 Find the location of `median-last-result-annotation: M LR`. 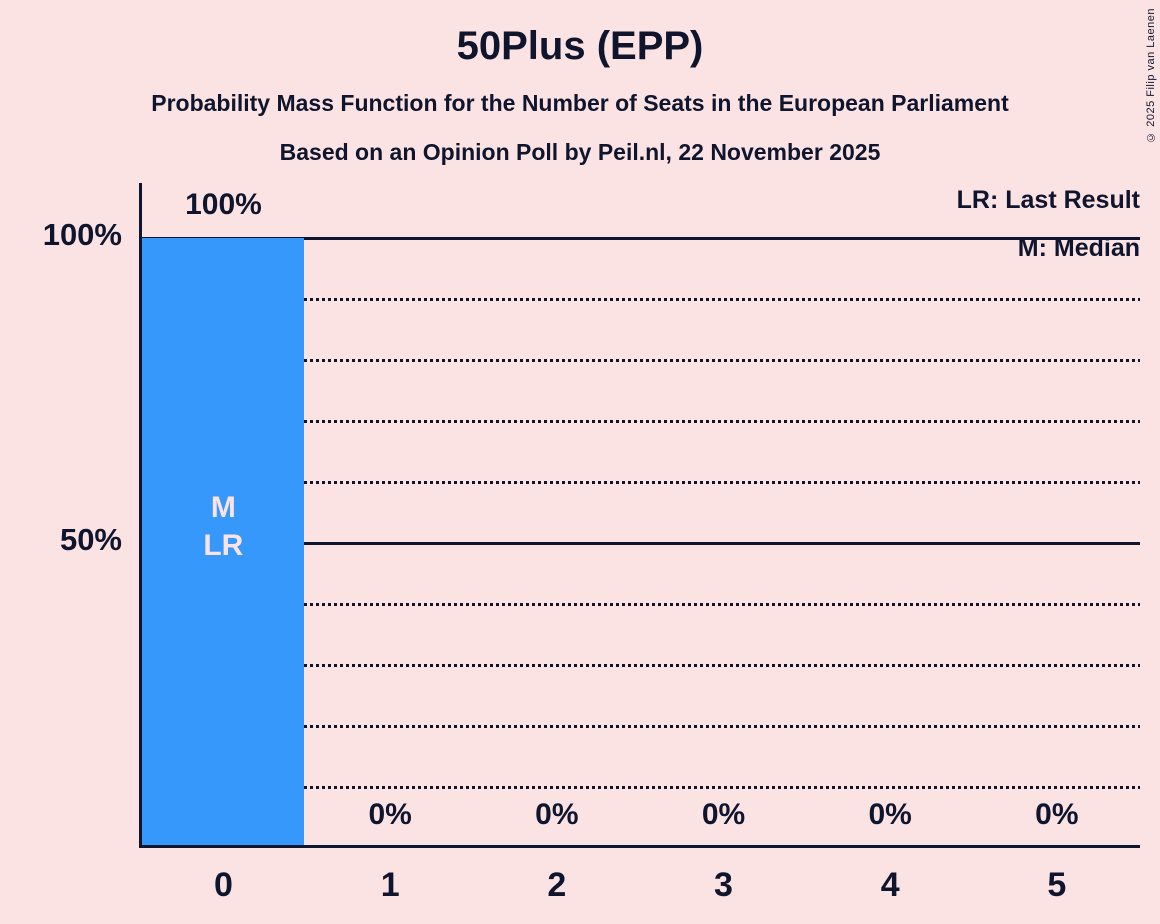

median-last-result-annotation: M LR is located at coordinates (223, 526).